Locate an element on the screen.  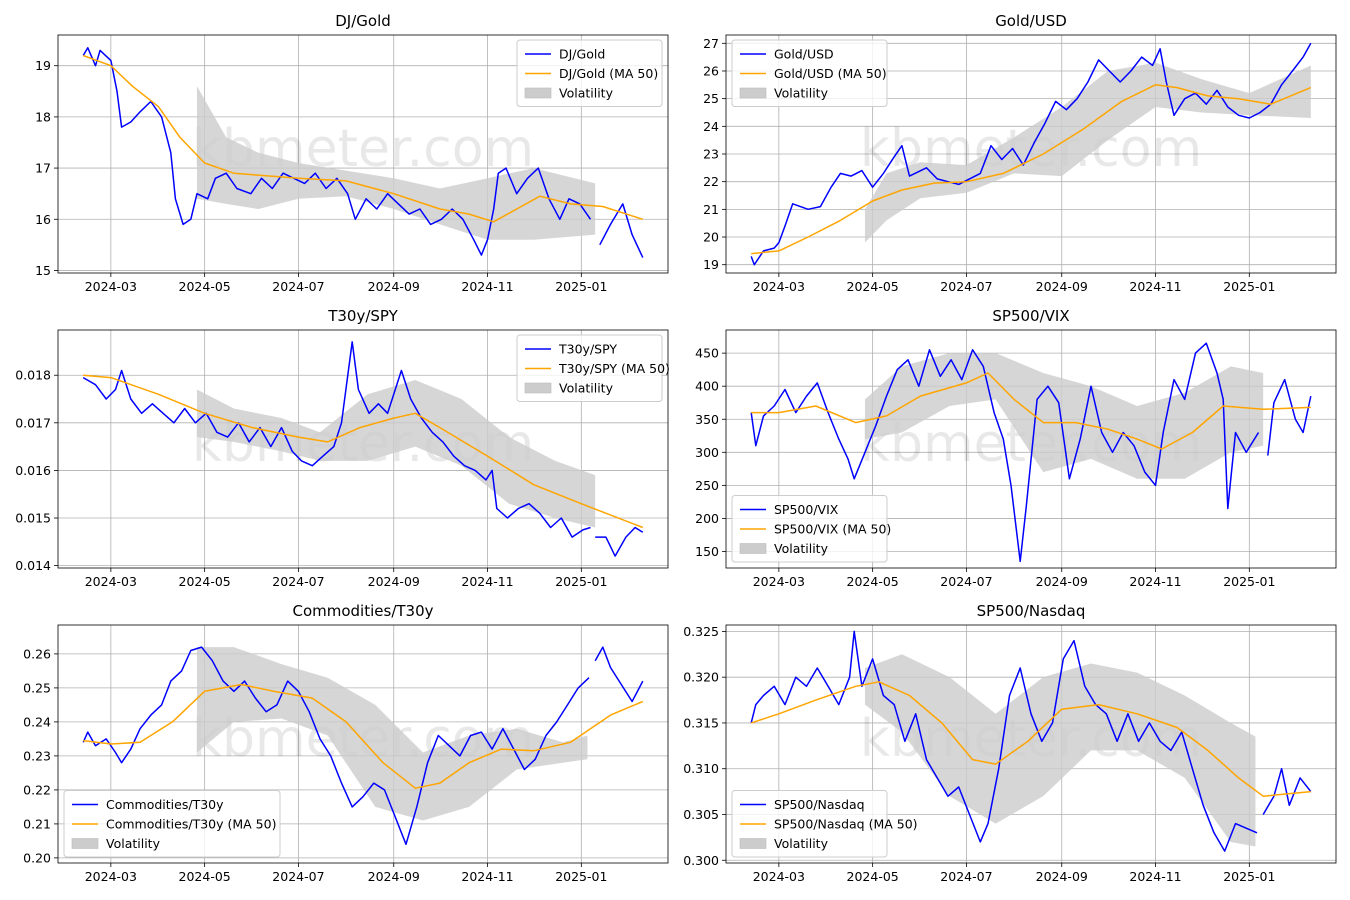
y-tick-label: 300 is located at coordinates (707, 452).